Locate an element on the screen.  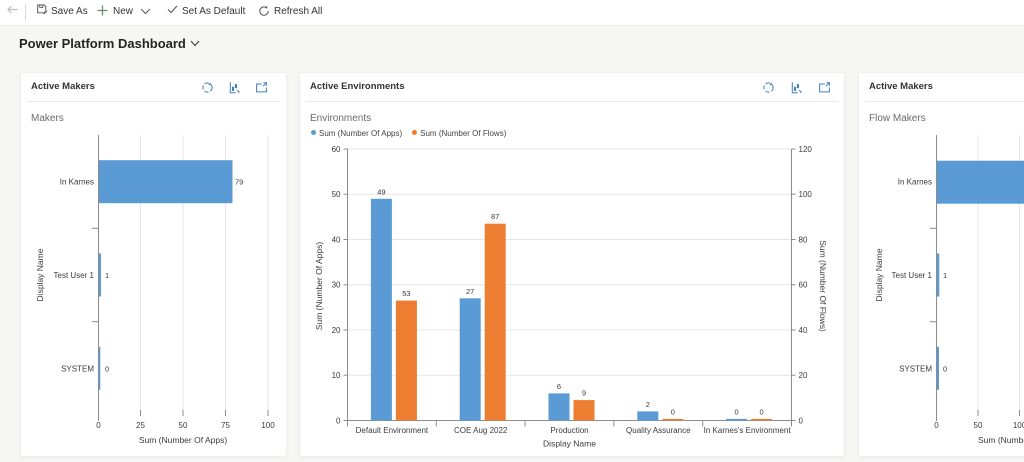
svg-text: 25 is located at coordinates (140, 425).